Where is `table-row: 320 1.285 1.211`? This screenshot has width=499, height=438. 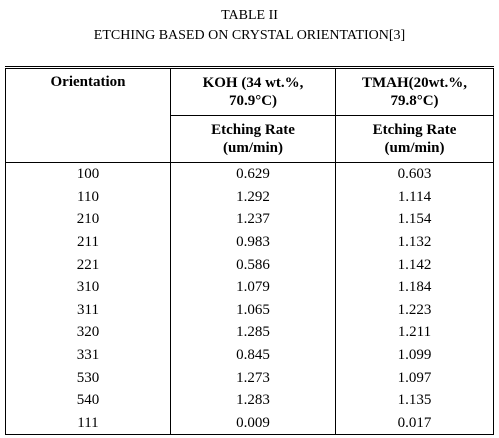
table-row: 320 1.285 1.211 is located at coordinates (249, 332).